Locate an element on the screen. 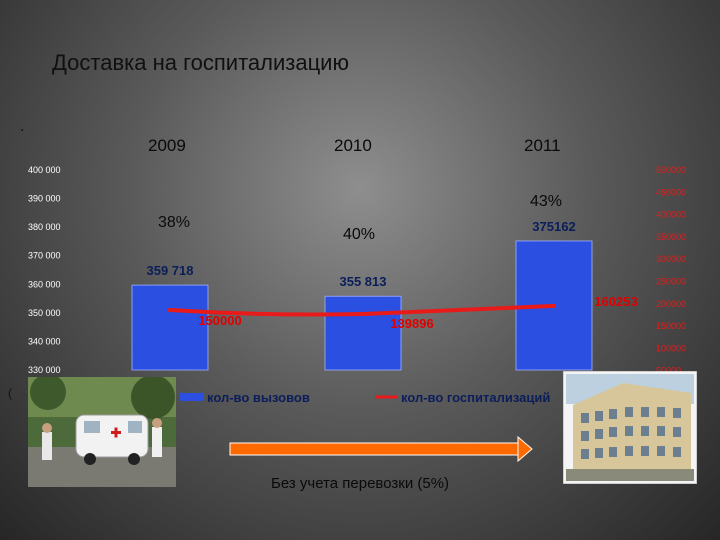 This screenshot has height=540, width=720. legend-bar-label: кол-во вызовов is located at coordinates (258, 397).